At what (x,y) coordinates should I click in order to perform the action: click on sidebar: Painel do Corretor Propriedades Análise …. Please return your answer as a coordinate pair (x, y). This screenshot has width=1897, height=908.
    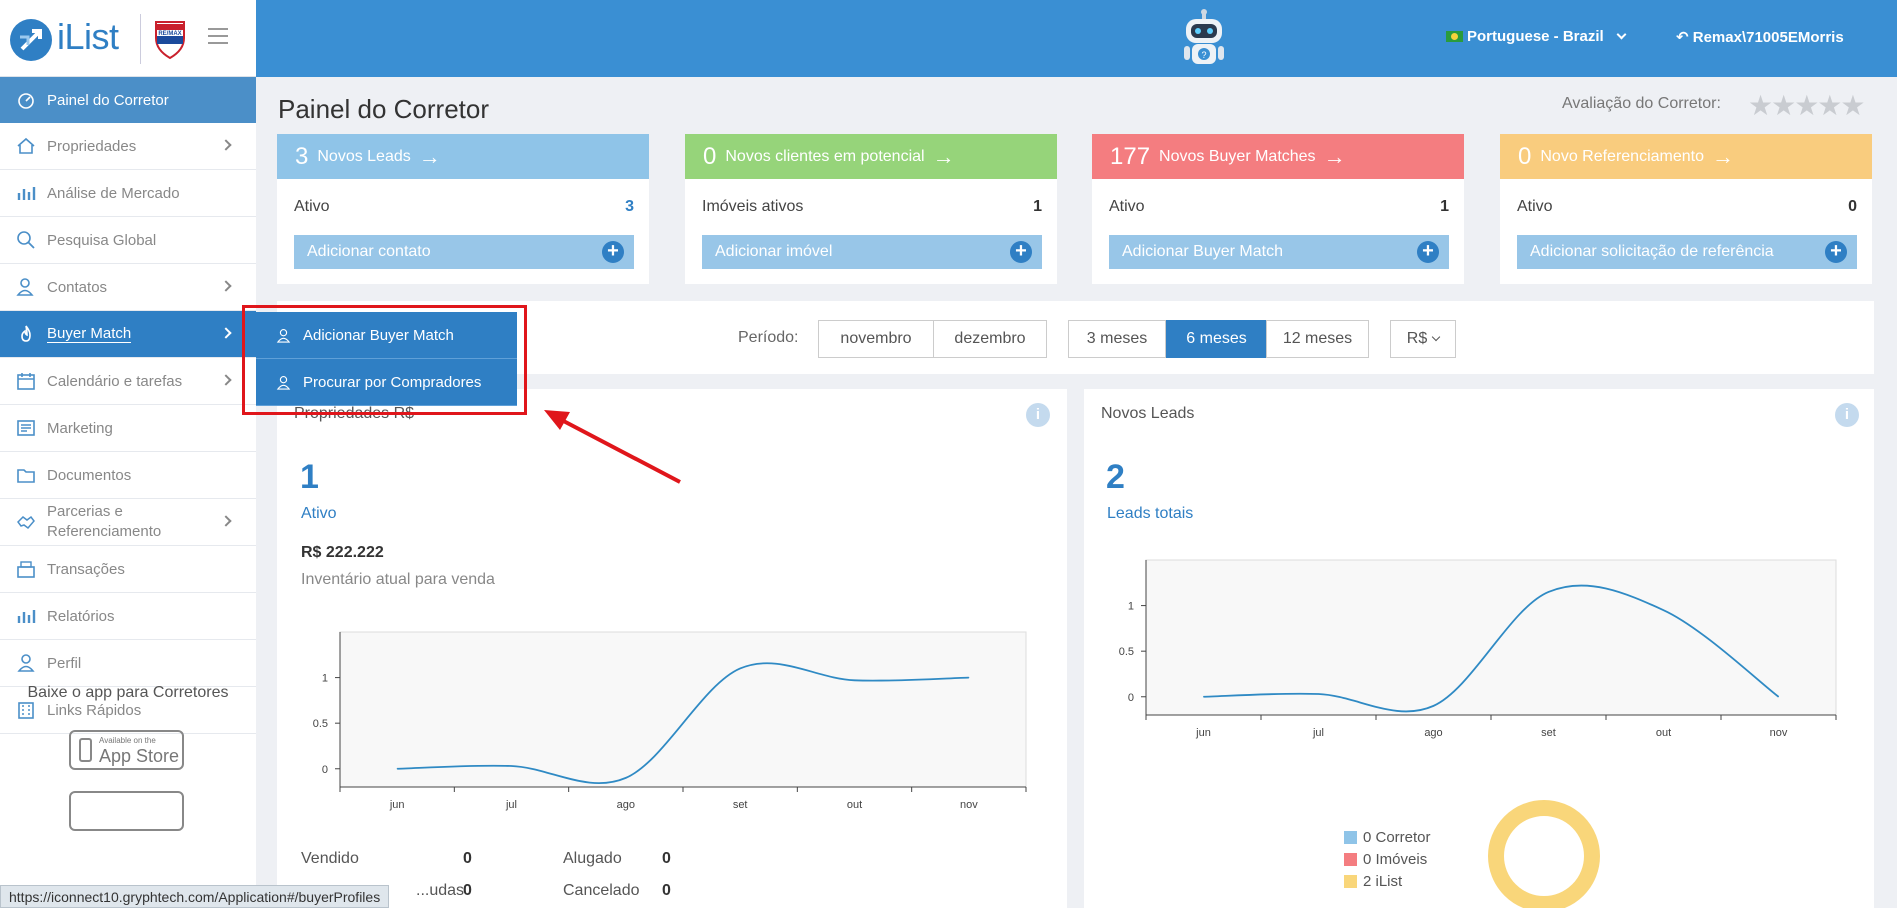
    Looking at the image, I should click on (128, 492).